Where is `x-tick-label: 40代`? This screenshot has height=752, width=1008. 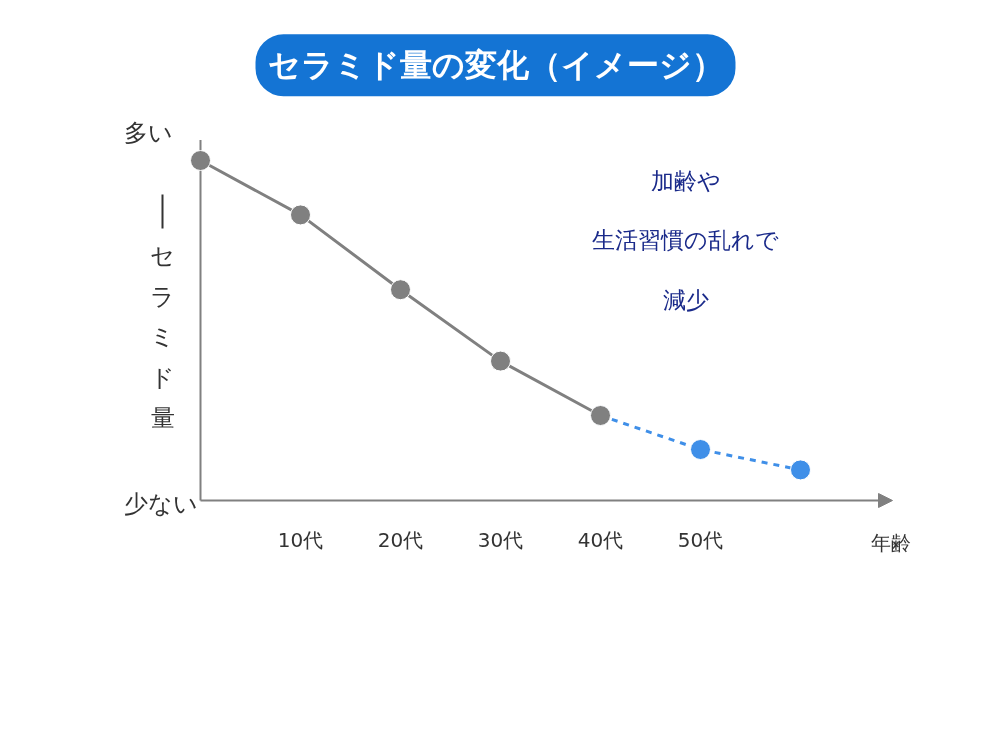
x-tick-label: 40代 is located at coordinates (600, 539).